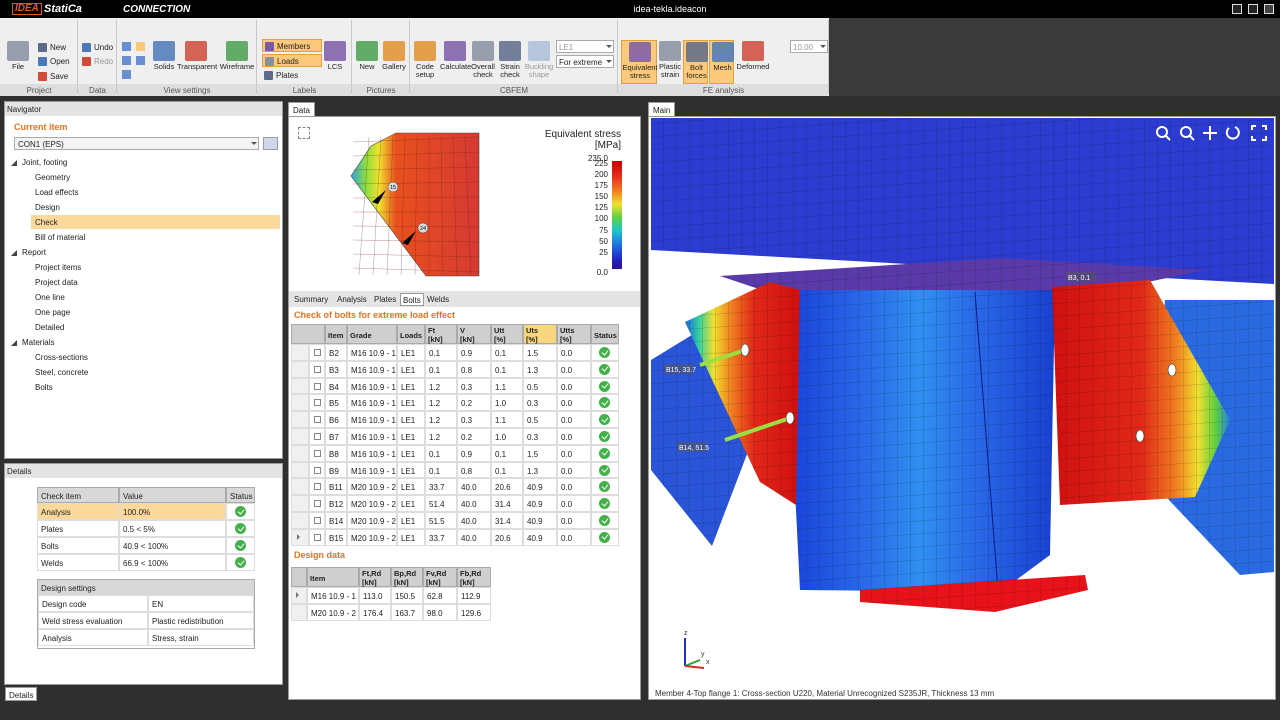  What do you see at coordinates (336, 334) in the screenshot?
I see `header-cell: Item` at bounding box center [336, 334].